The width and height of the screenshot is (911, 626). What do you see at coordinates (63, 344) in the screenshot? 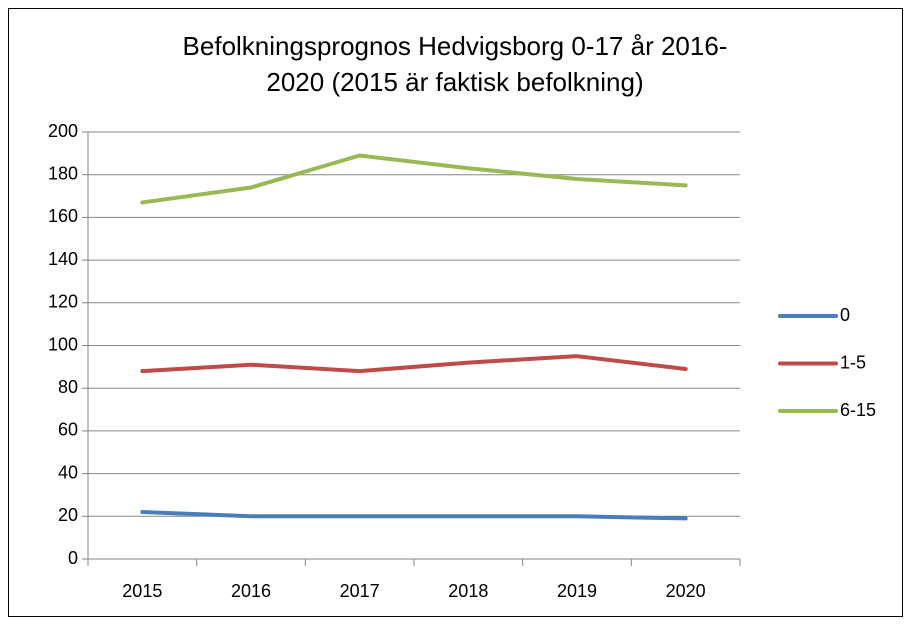
I see `y-tick-label: 100` at bounding box center [63, 344].